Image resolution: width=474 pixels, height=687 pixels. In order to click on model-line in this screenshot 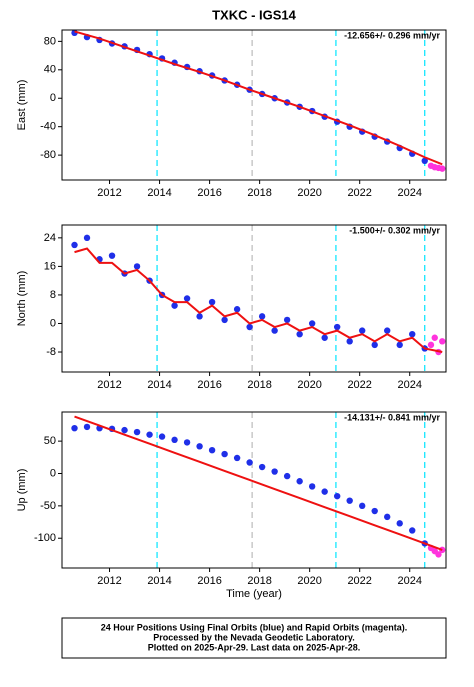, I will do `click(258, 300)`.